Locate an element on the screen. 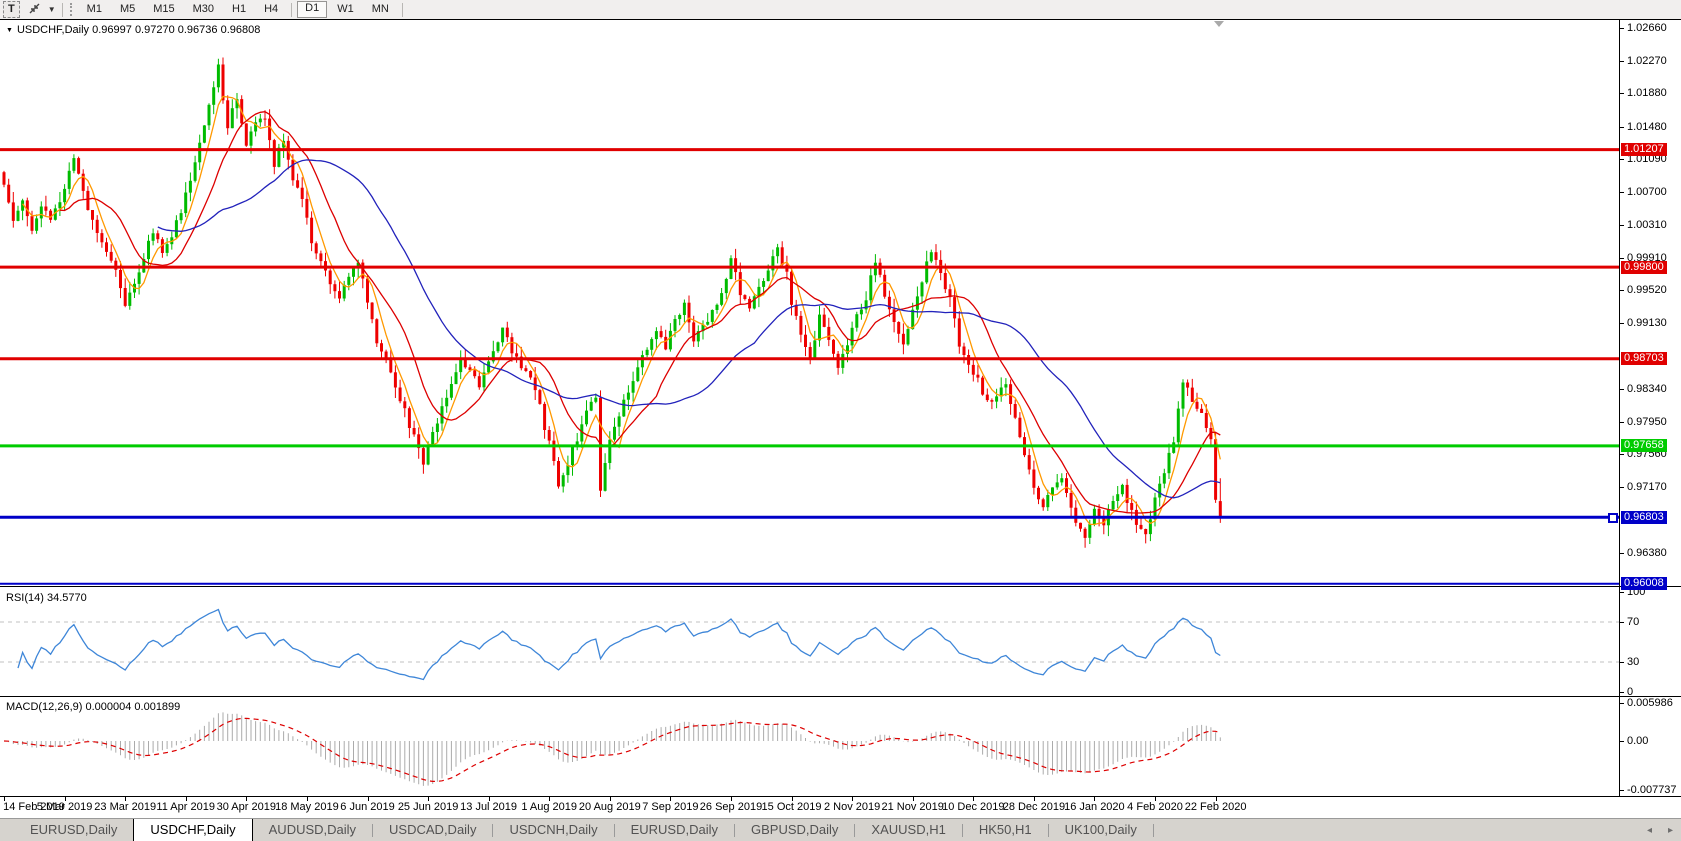 This screenshot has width=1681, height=841. dropdown-caret-icon: ▼ is located at coordinates (51, 9).